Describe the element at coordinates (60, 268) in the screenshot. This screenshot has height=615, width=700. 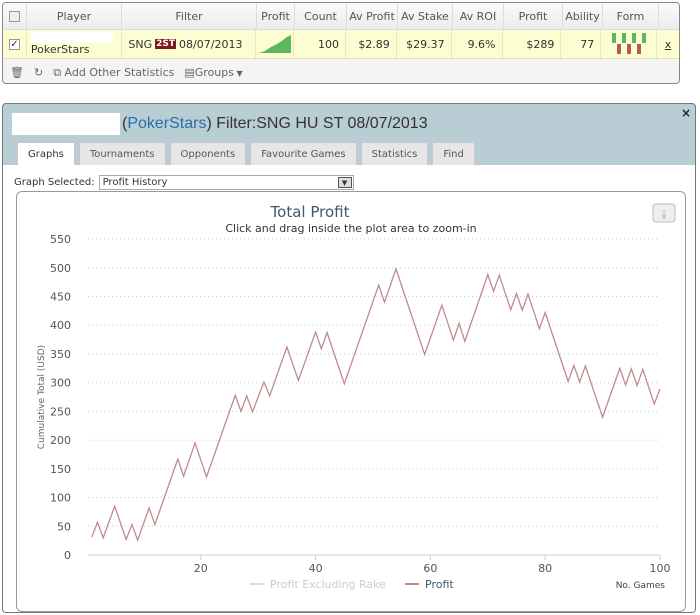
I see `y-tick-label: 500` at that location.